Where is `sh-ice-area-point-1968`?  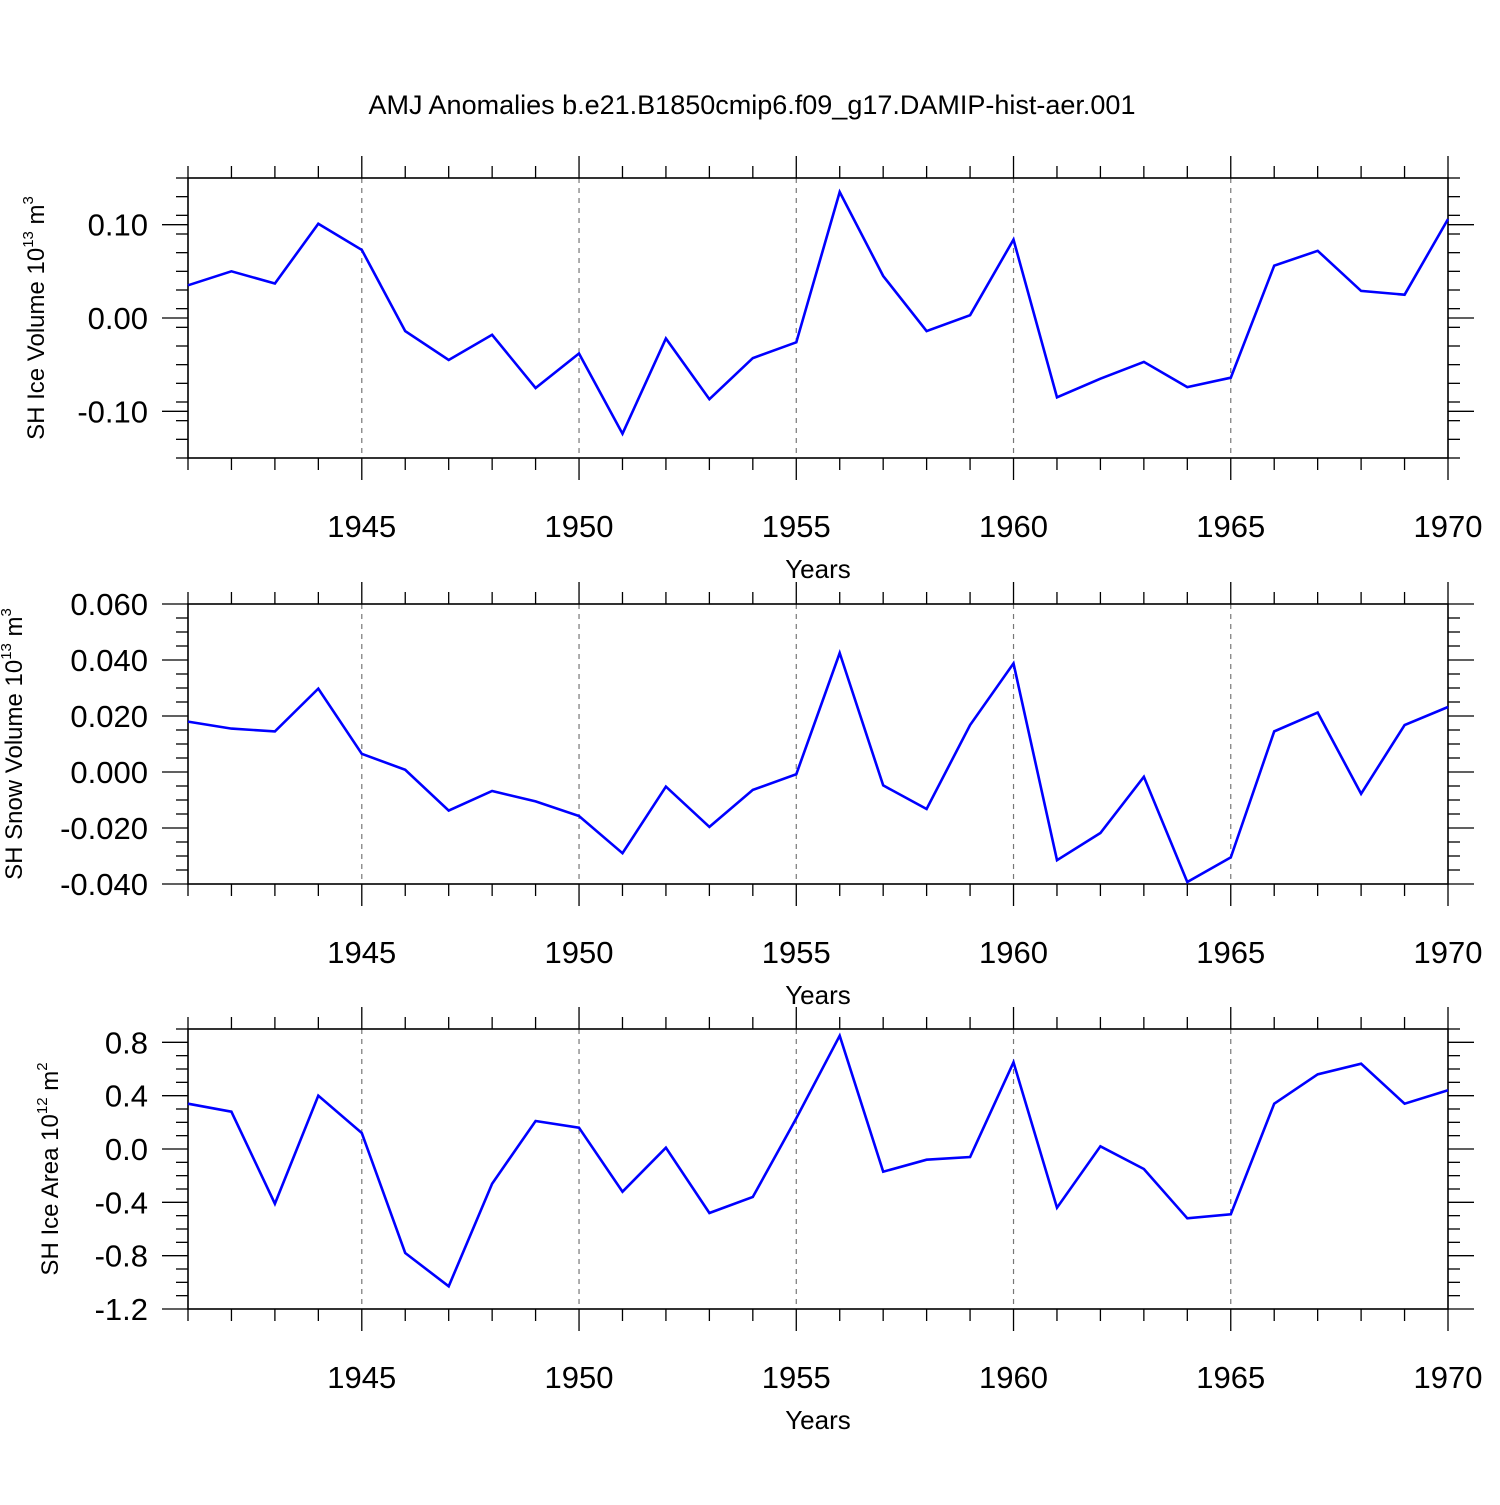
sh-ice-area-point-1968 is located at coordinates (1361, 1064).